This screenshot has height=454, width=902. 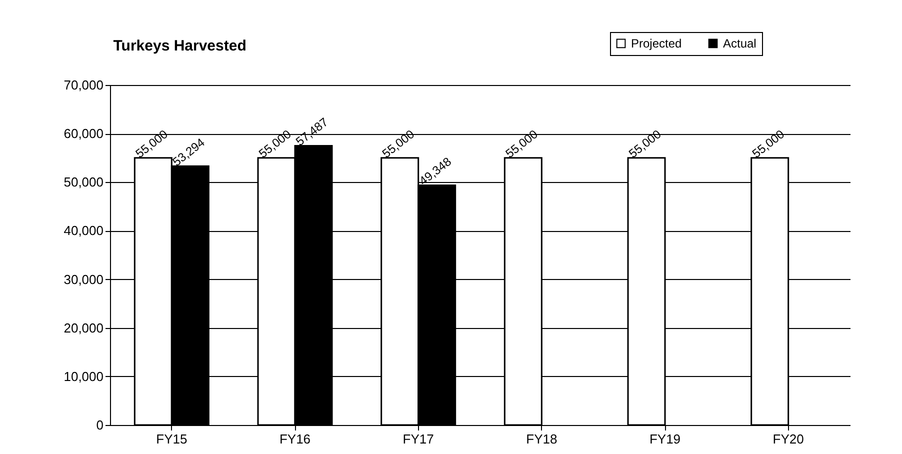 I want to click on legend-label: Projected, so click(x=656, y=43).